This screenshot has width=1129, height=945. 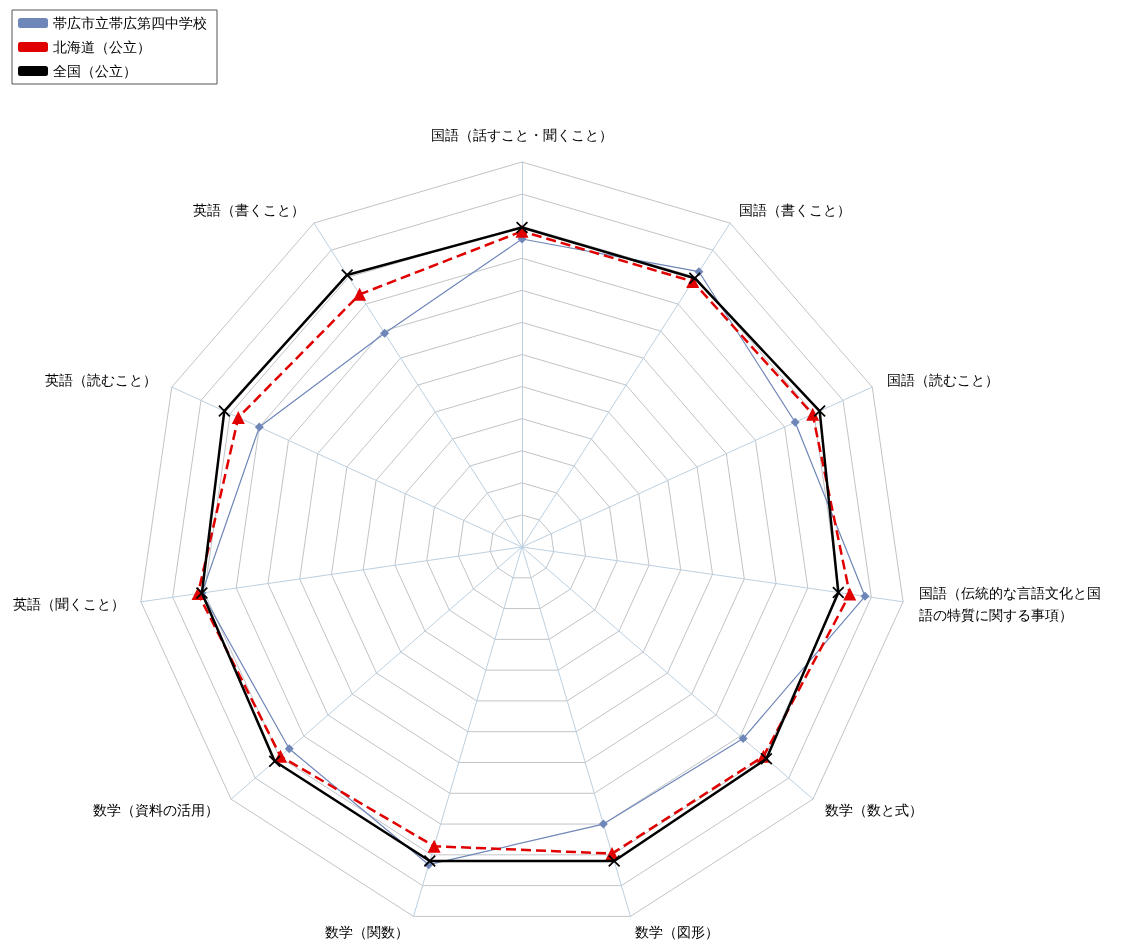 I want to click on spoke-label: 国語（読むこと）, so click(x=942, y=380).